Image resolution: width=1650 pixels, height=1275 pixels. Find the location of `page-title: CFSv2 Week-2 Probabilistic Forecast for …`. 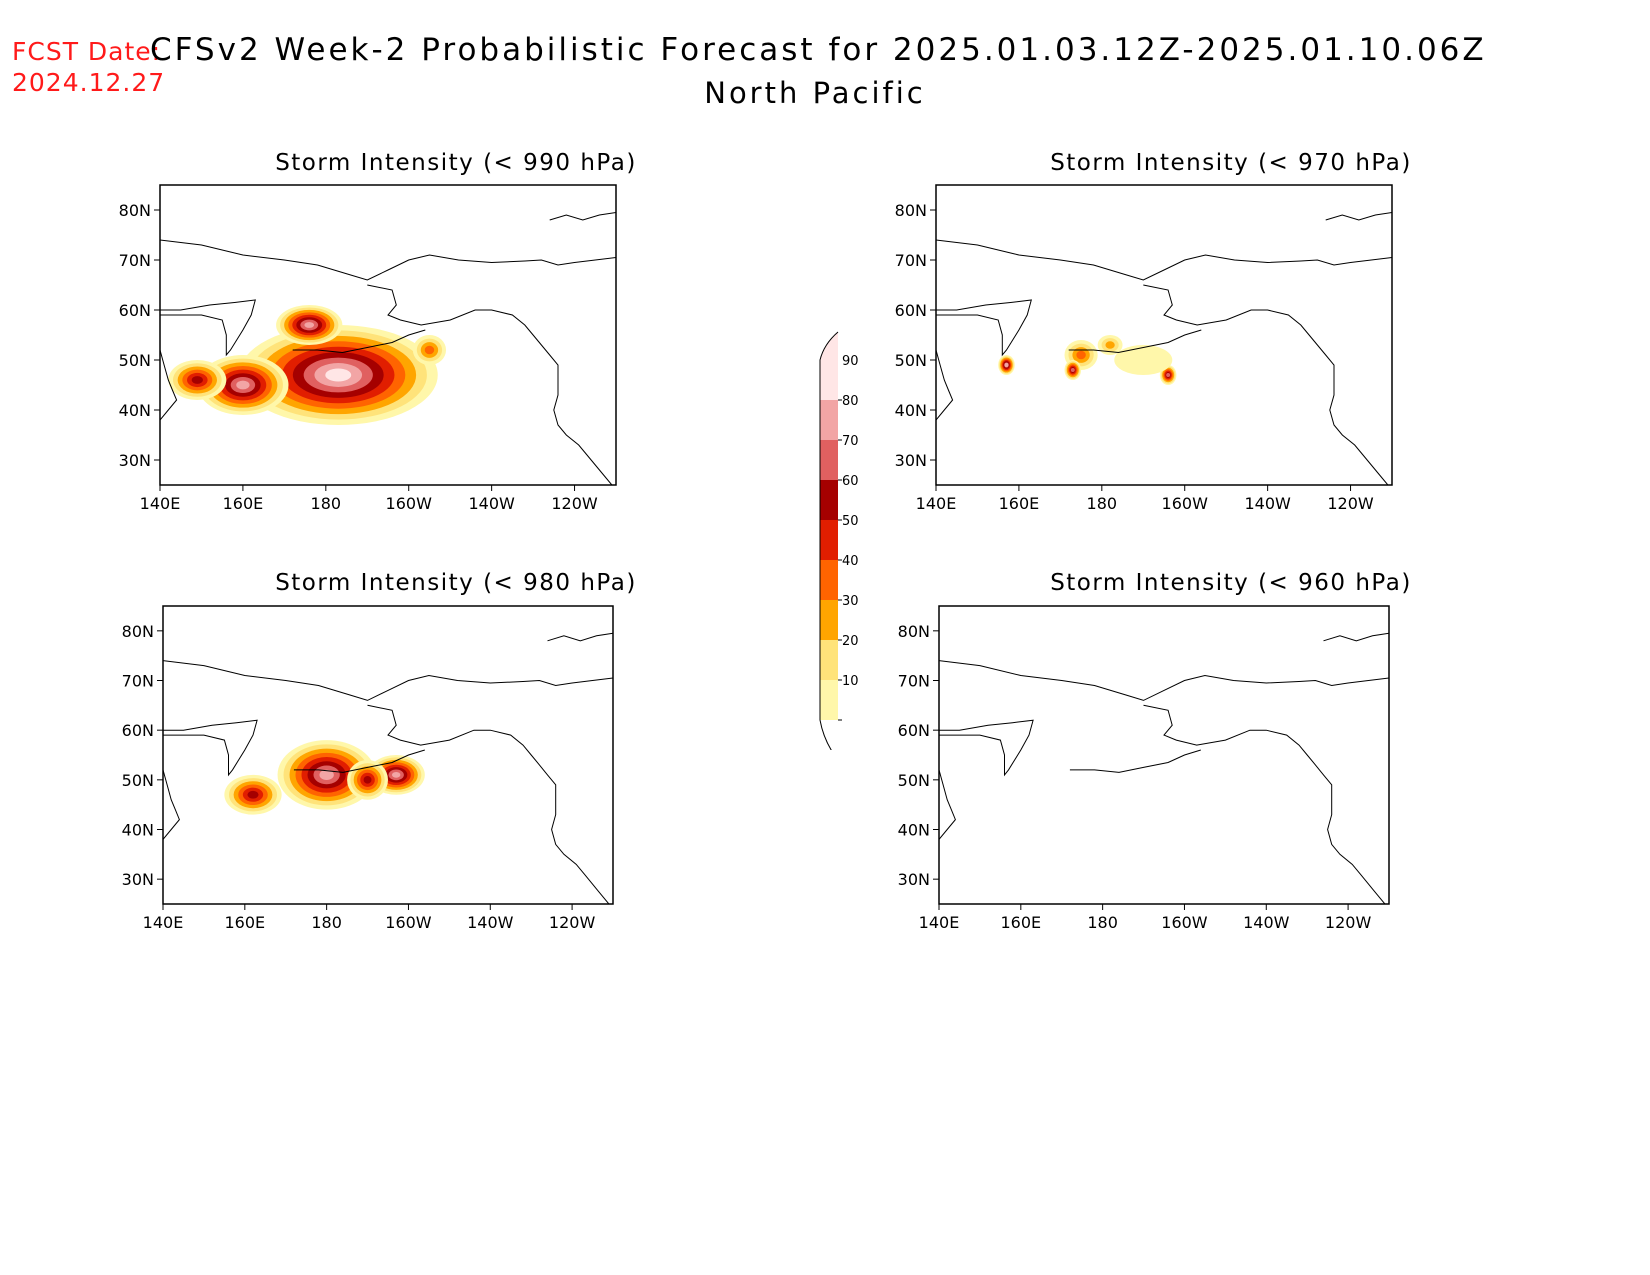

page-title: CFSv2 Week-2 Probabilistic Forecast for … is located at coordinates (818, 50).